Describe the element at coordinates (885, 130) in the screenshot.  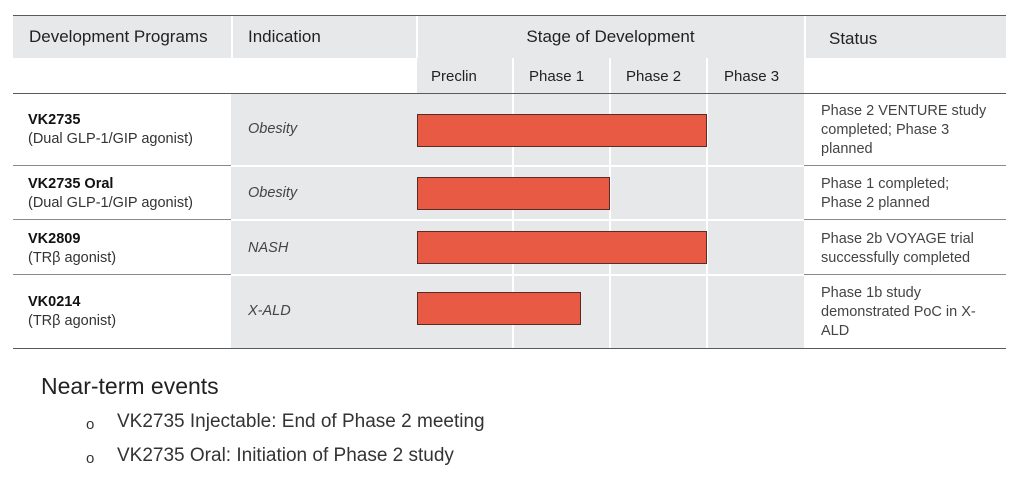
I see `status-line: completed; Phase 3` at that location.